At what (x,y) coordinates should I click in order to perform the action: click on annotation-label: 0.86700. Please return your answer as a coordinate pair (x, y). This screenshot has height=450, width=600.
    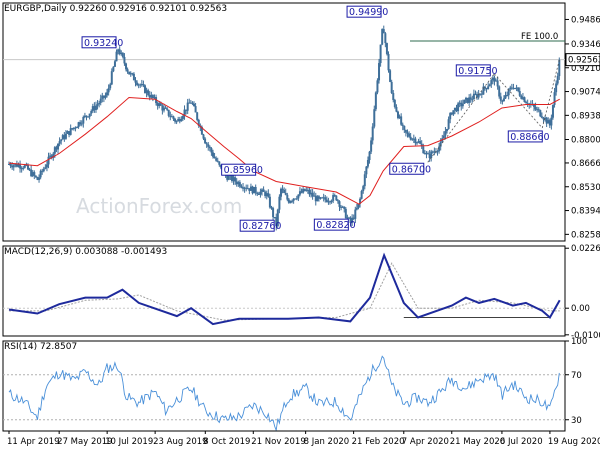
    Looking at the image, I should click on (411, 169).